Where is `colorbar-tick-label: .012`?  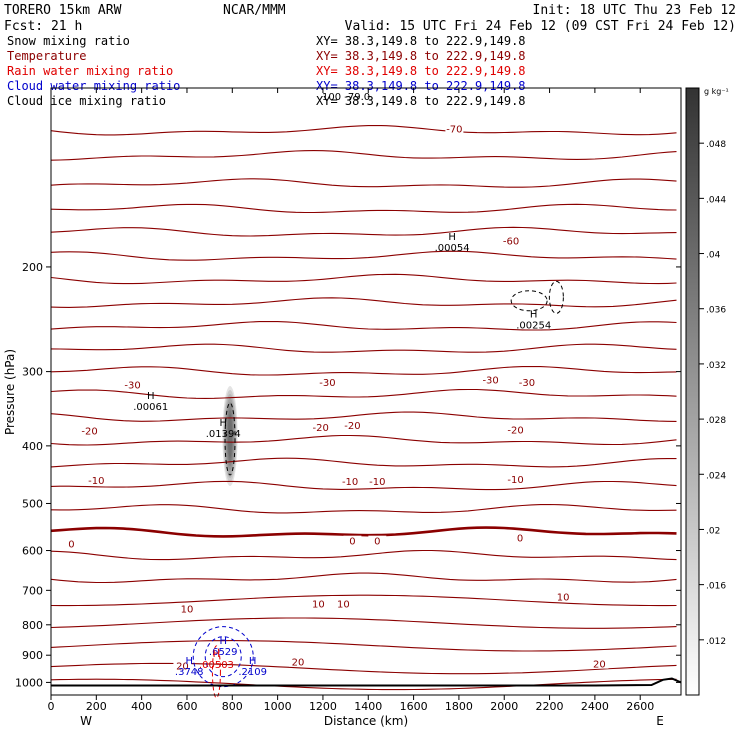 colorbar-tick-label: .012 is located at coordinates (716, 642).